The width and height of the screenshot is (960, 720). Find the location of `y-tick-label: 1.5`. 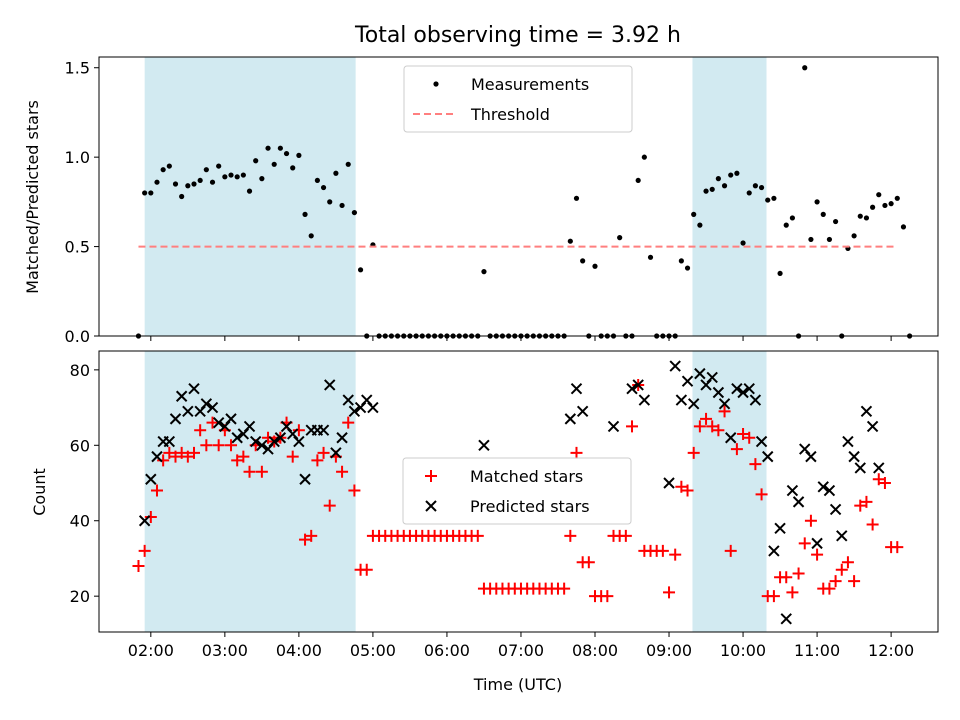

y-tick-label: 1.5 is located at coordinates (77, 68).